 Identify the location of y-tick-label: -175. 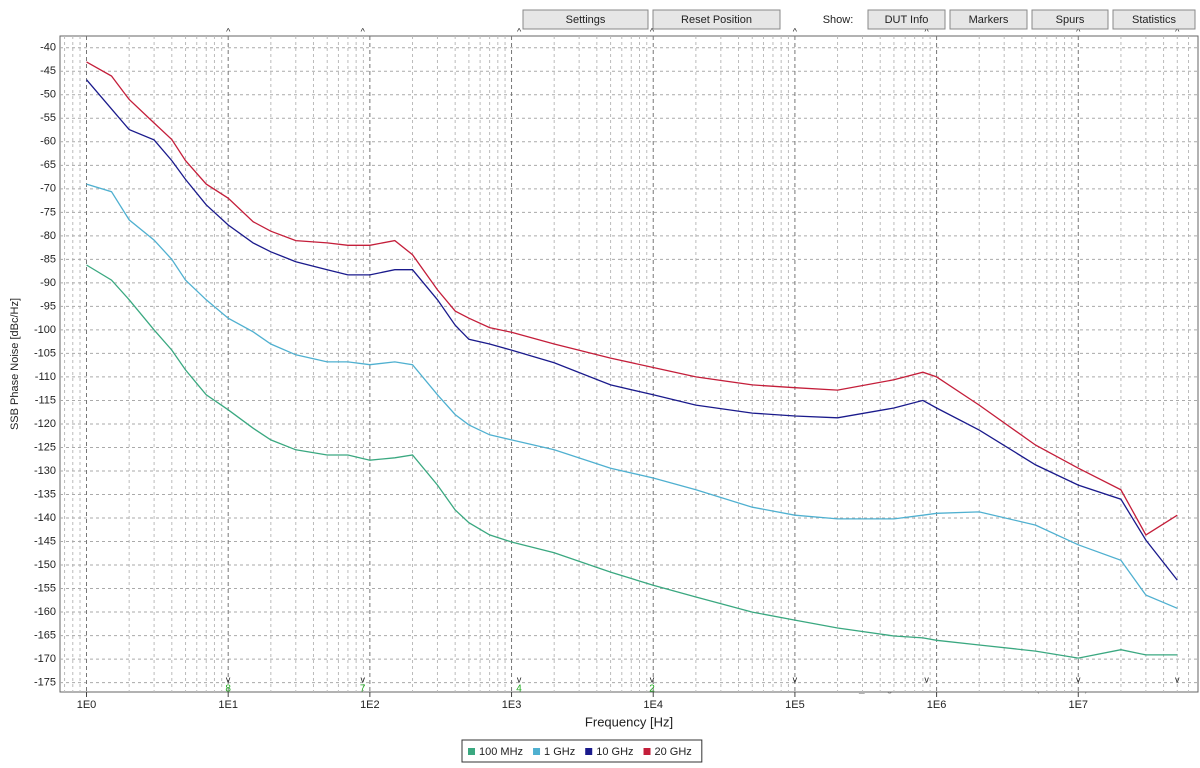
(45, 683).